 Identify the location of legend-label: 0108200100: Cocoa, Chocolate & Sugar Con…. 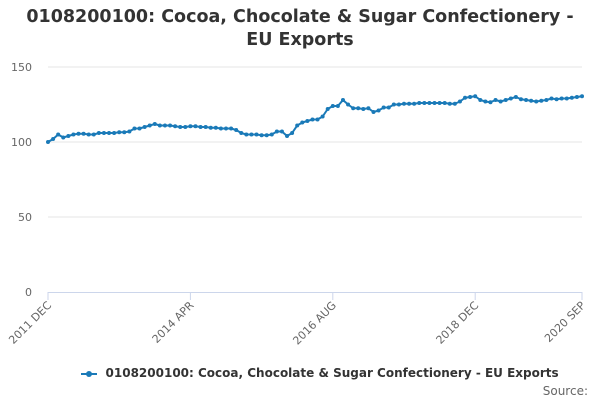
(332, 373).